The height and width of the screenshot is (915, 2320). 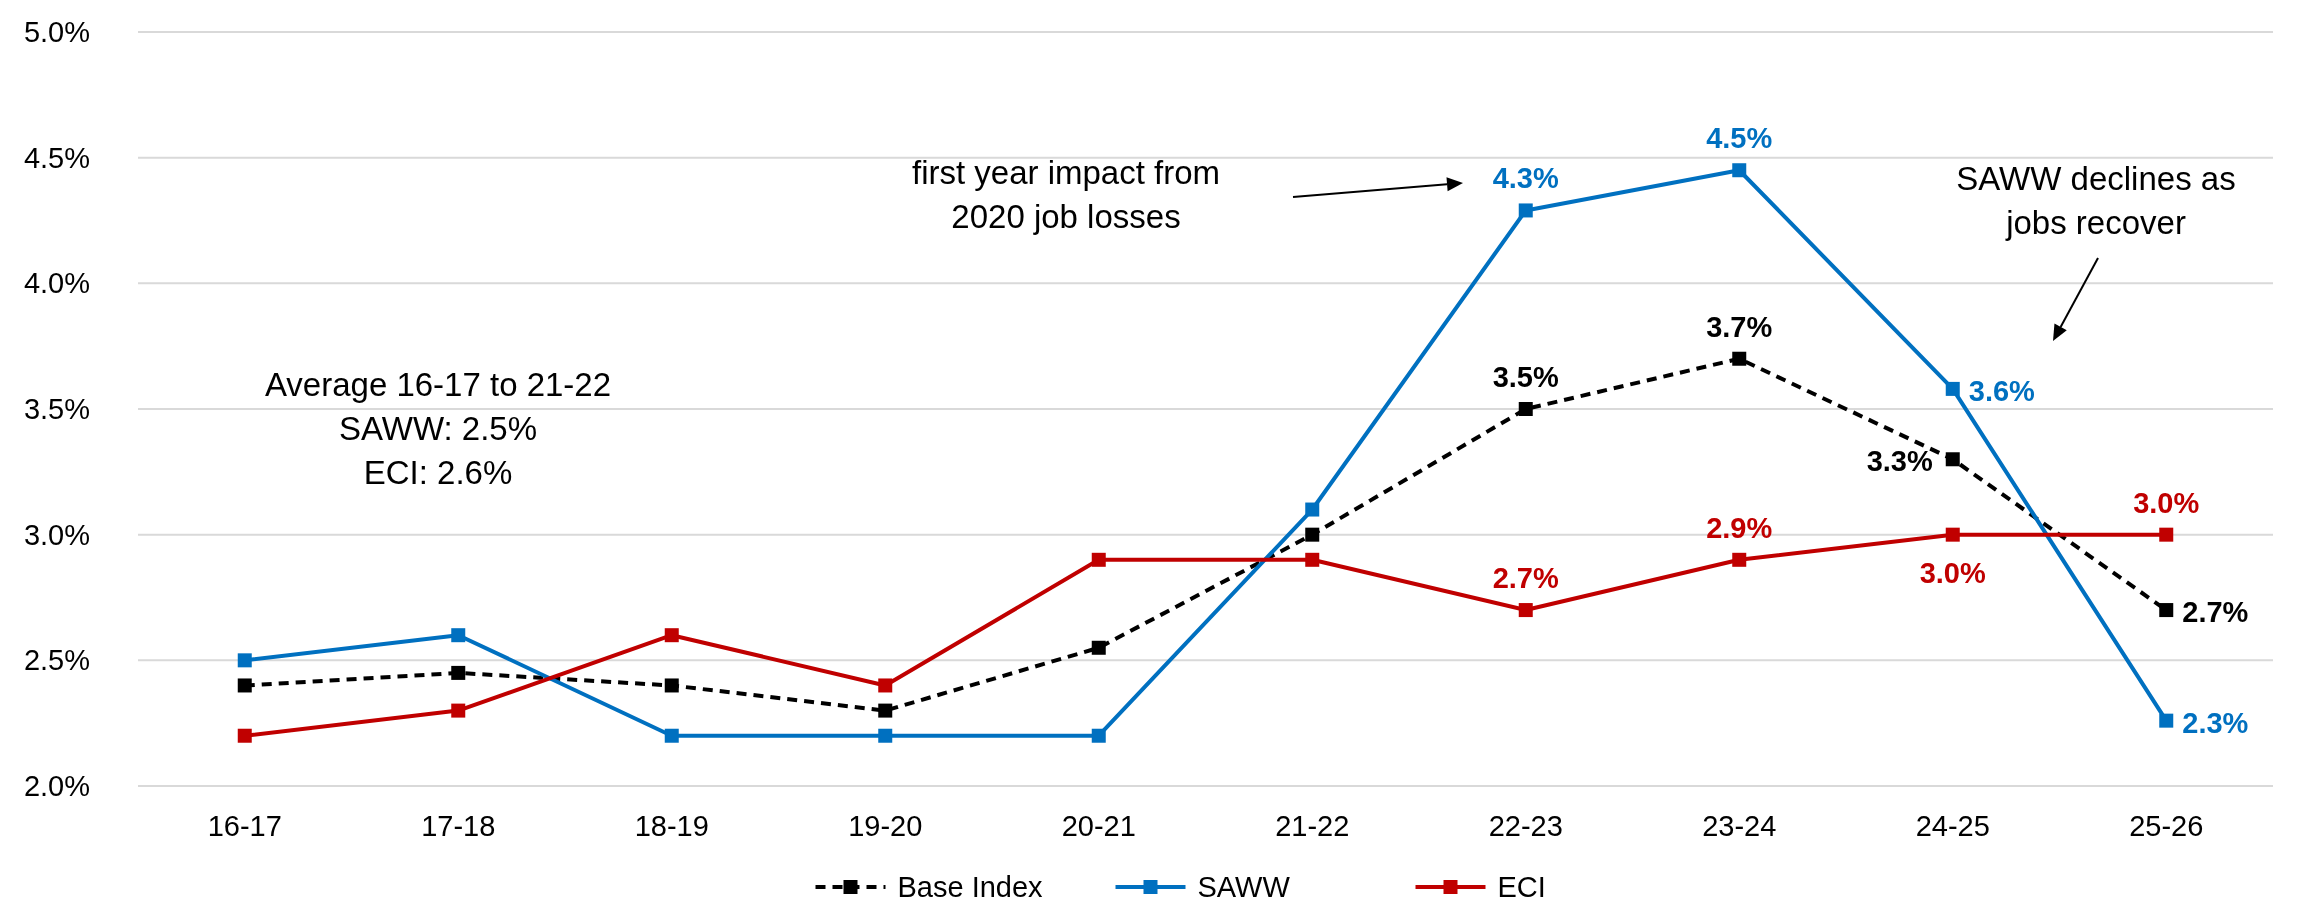 I want to click on data-label: 3.5%, so click(x=1526, y=377).